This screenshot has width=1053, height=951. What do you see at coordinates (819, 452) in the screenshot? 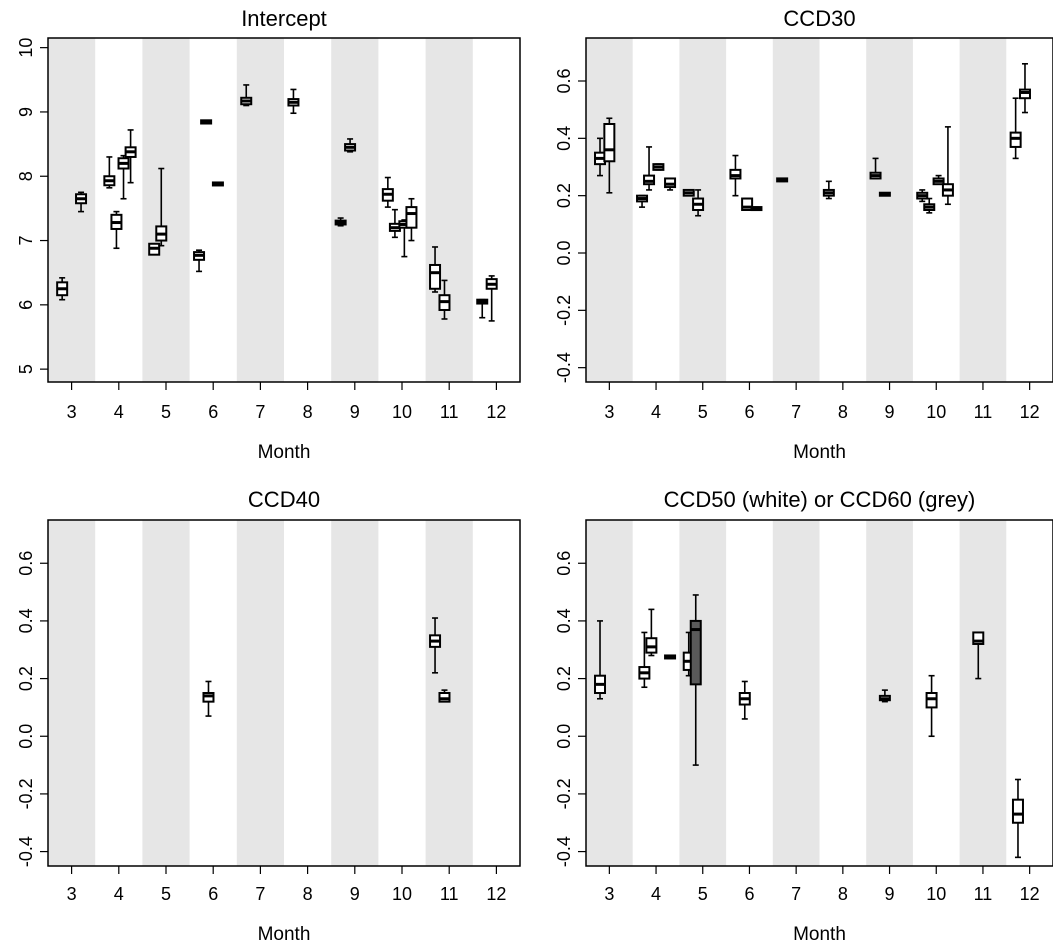
I see `x-axis-title: Month` at bounding box center [819, 452].